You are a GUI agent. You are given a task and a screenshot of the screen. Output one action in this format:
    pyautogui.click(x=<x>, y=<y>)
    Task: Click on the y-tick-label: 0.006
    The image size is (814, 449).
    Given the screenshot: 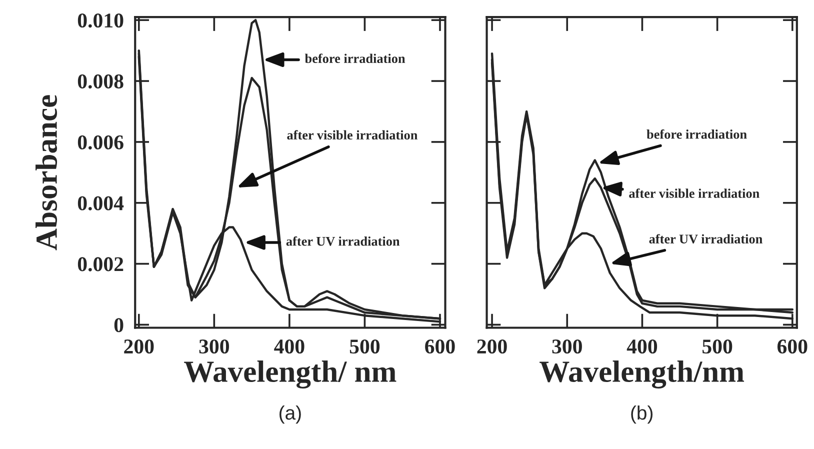 What is the action you would take?
    pyautogui.click(x=101, y=142)
    